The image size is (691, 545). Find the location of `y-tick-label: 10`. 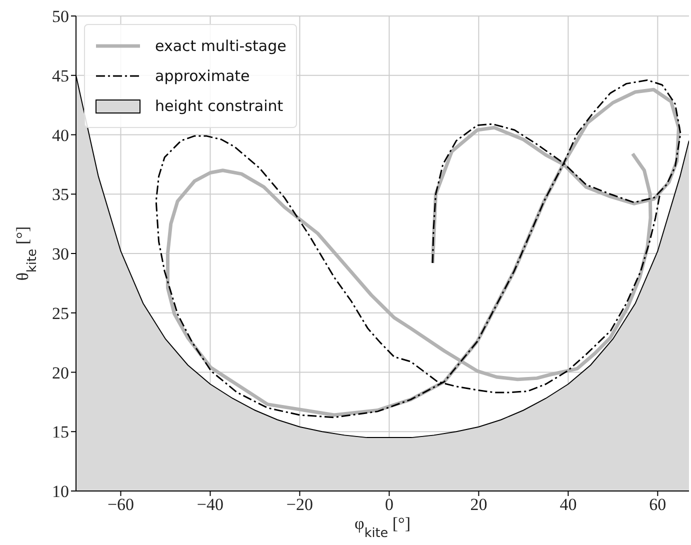

y-tick-label: 10 is located at coordinates (60, 492).